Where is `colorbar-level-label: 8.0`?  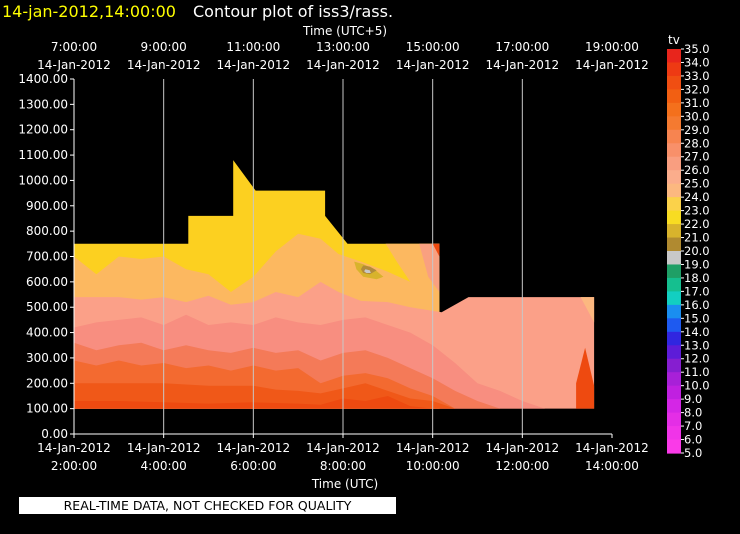
colorbar-level-label: 8.0 is located at coordinates (693, 413).